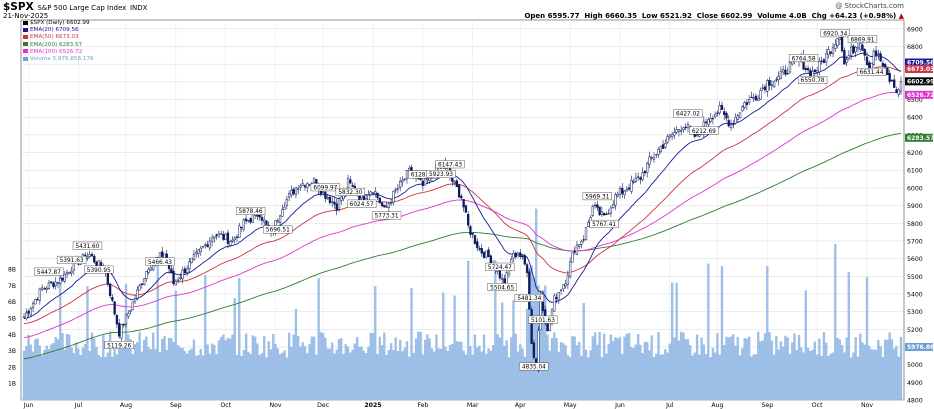 The height and width of the screenshot is (409, 934). Describe the element at coordinates (919, 346) in the screenshot. I see `price-tag` at that location.